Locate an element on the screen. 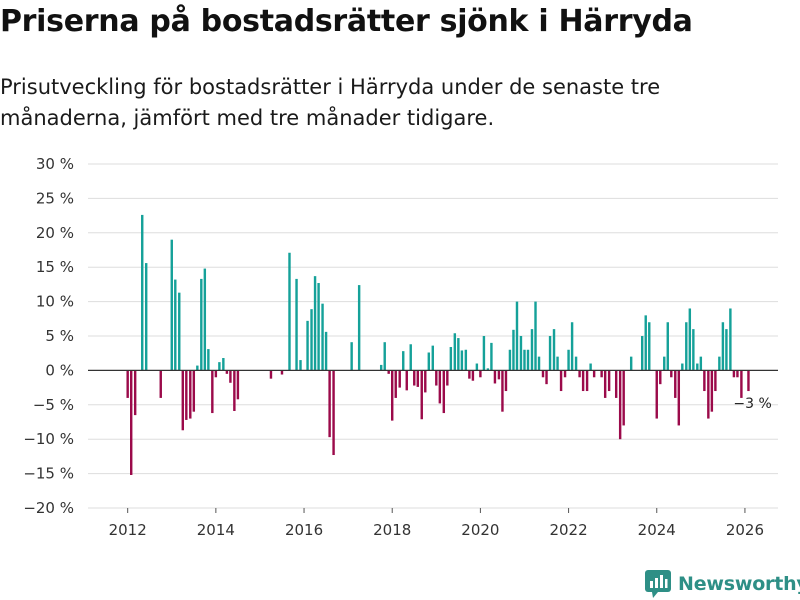 This screenshot has height=600, width=800. y-tick-label: −5 % is located at coordinates (53, 405).